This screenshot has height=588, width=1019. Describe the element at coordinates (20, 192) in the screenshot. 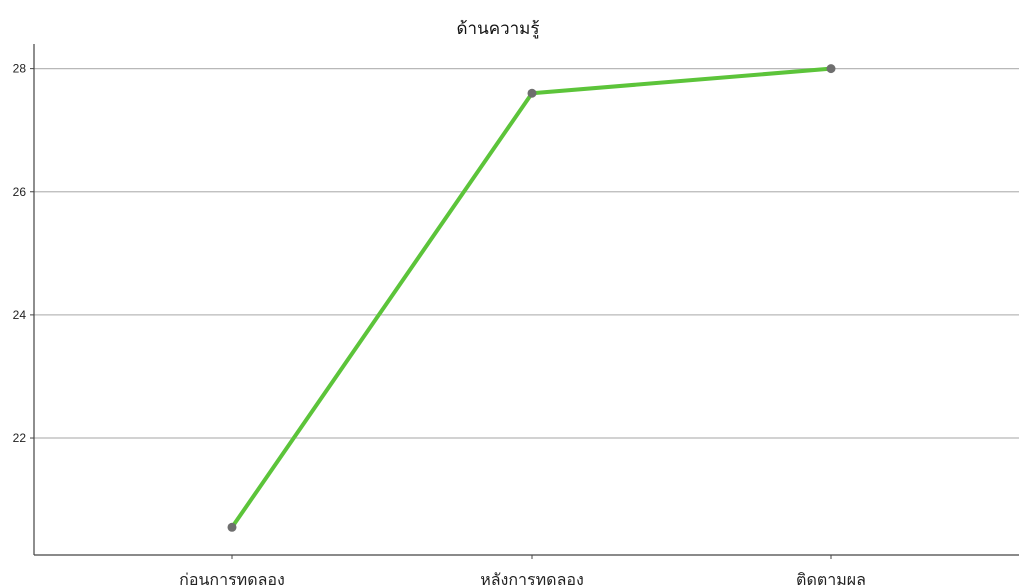

I see `y-tick-label: 26` at that location.